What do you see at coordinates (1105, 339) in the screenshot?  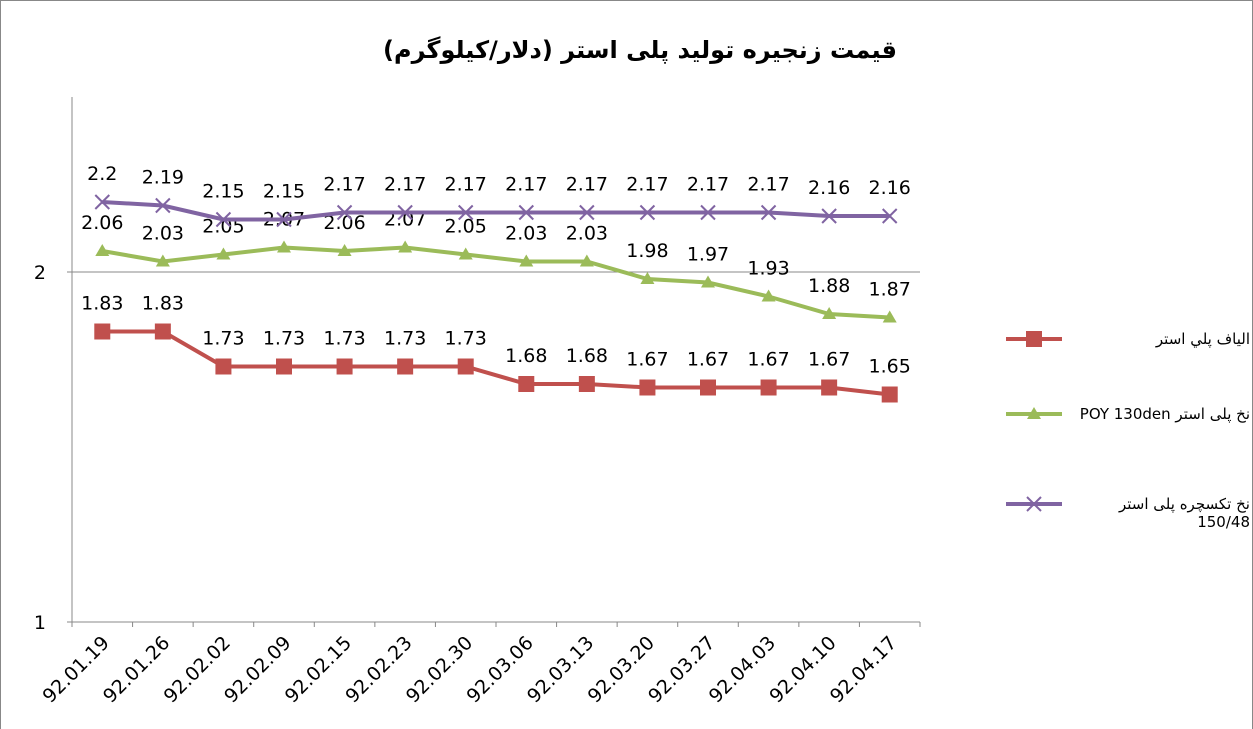 I see `legend-item: الیاف پلي استر` at bounding box center [1105, 339].